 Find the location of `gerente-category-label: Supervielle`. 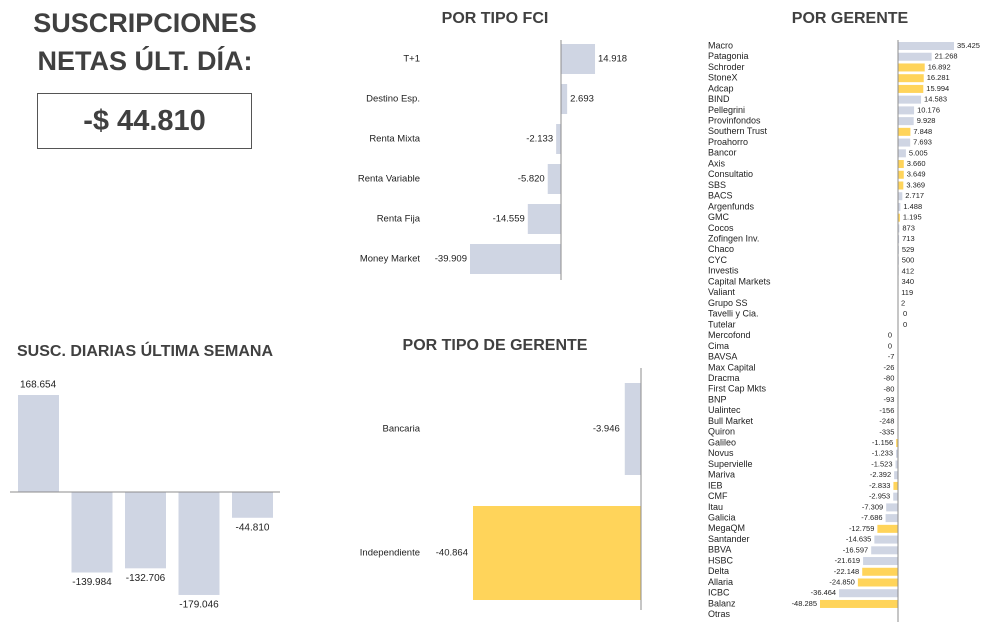

gerente-category-label: Supervielle is located at coordinates (730, 464).